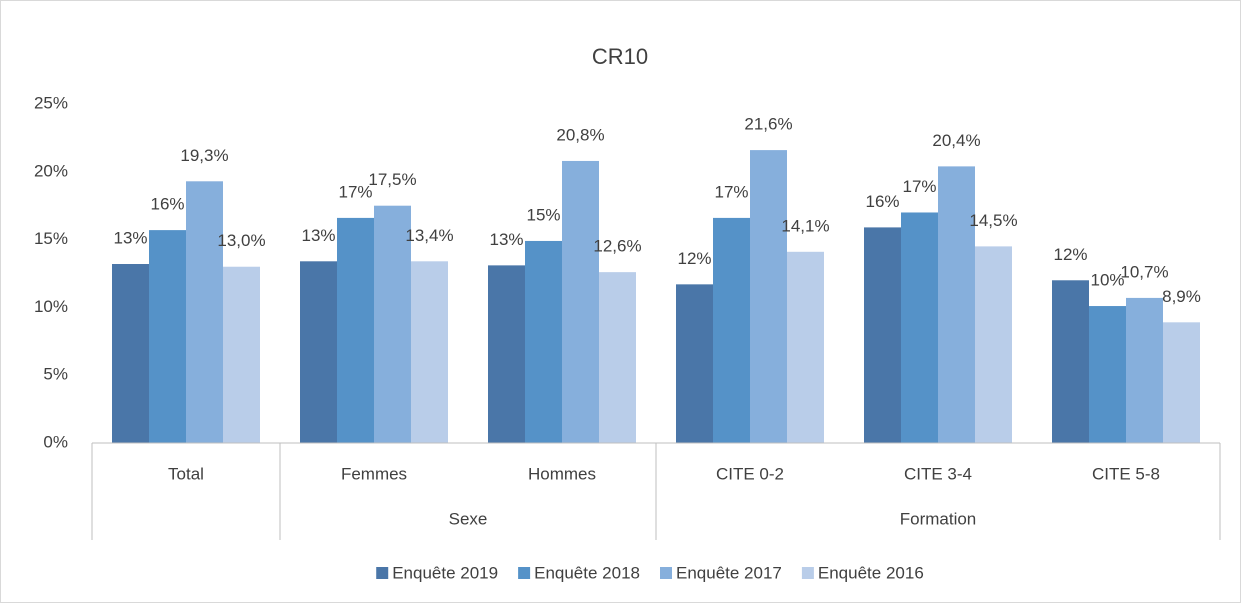 The image size is (1241, 603). Describe the element at coordinates (241, 240) in the screenshot. I see `data-label: 13,0%` at that location.